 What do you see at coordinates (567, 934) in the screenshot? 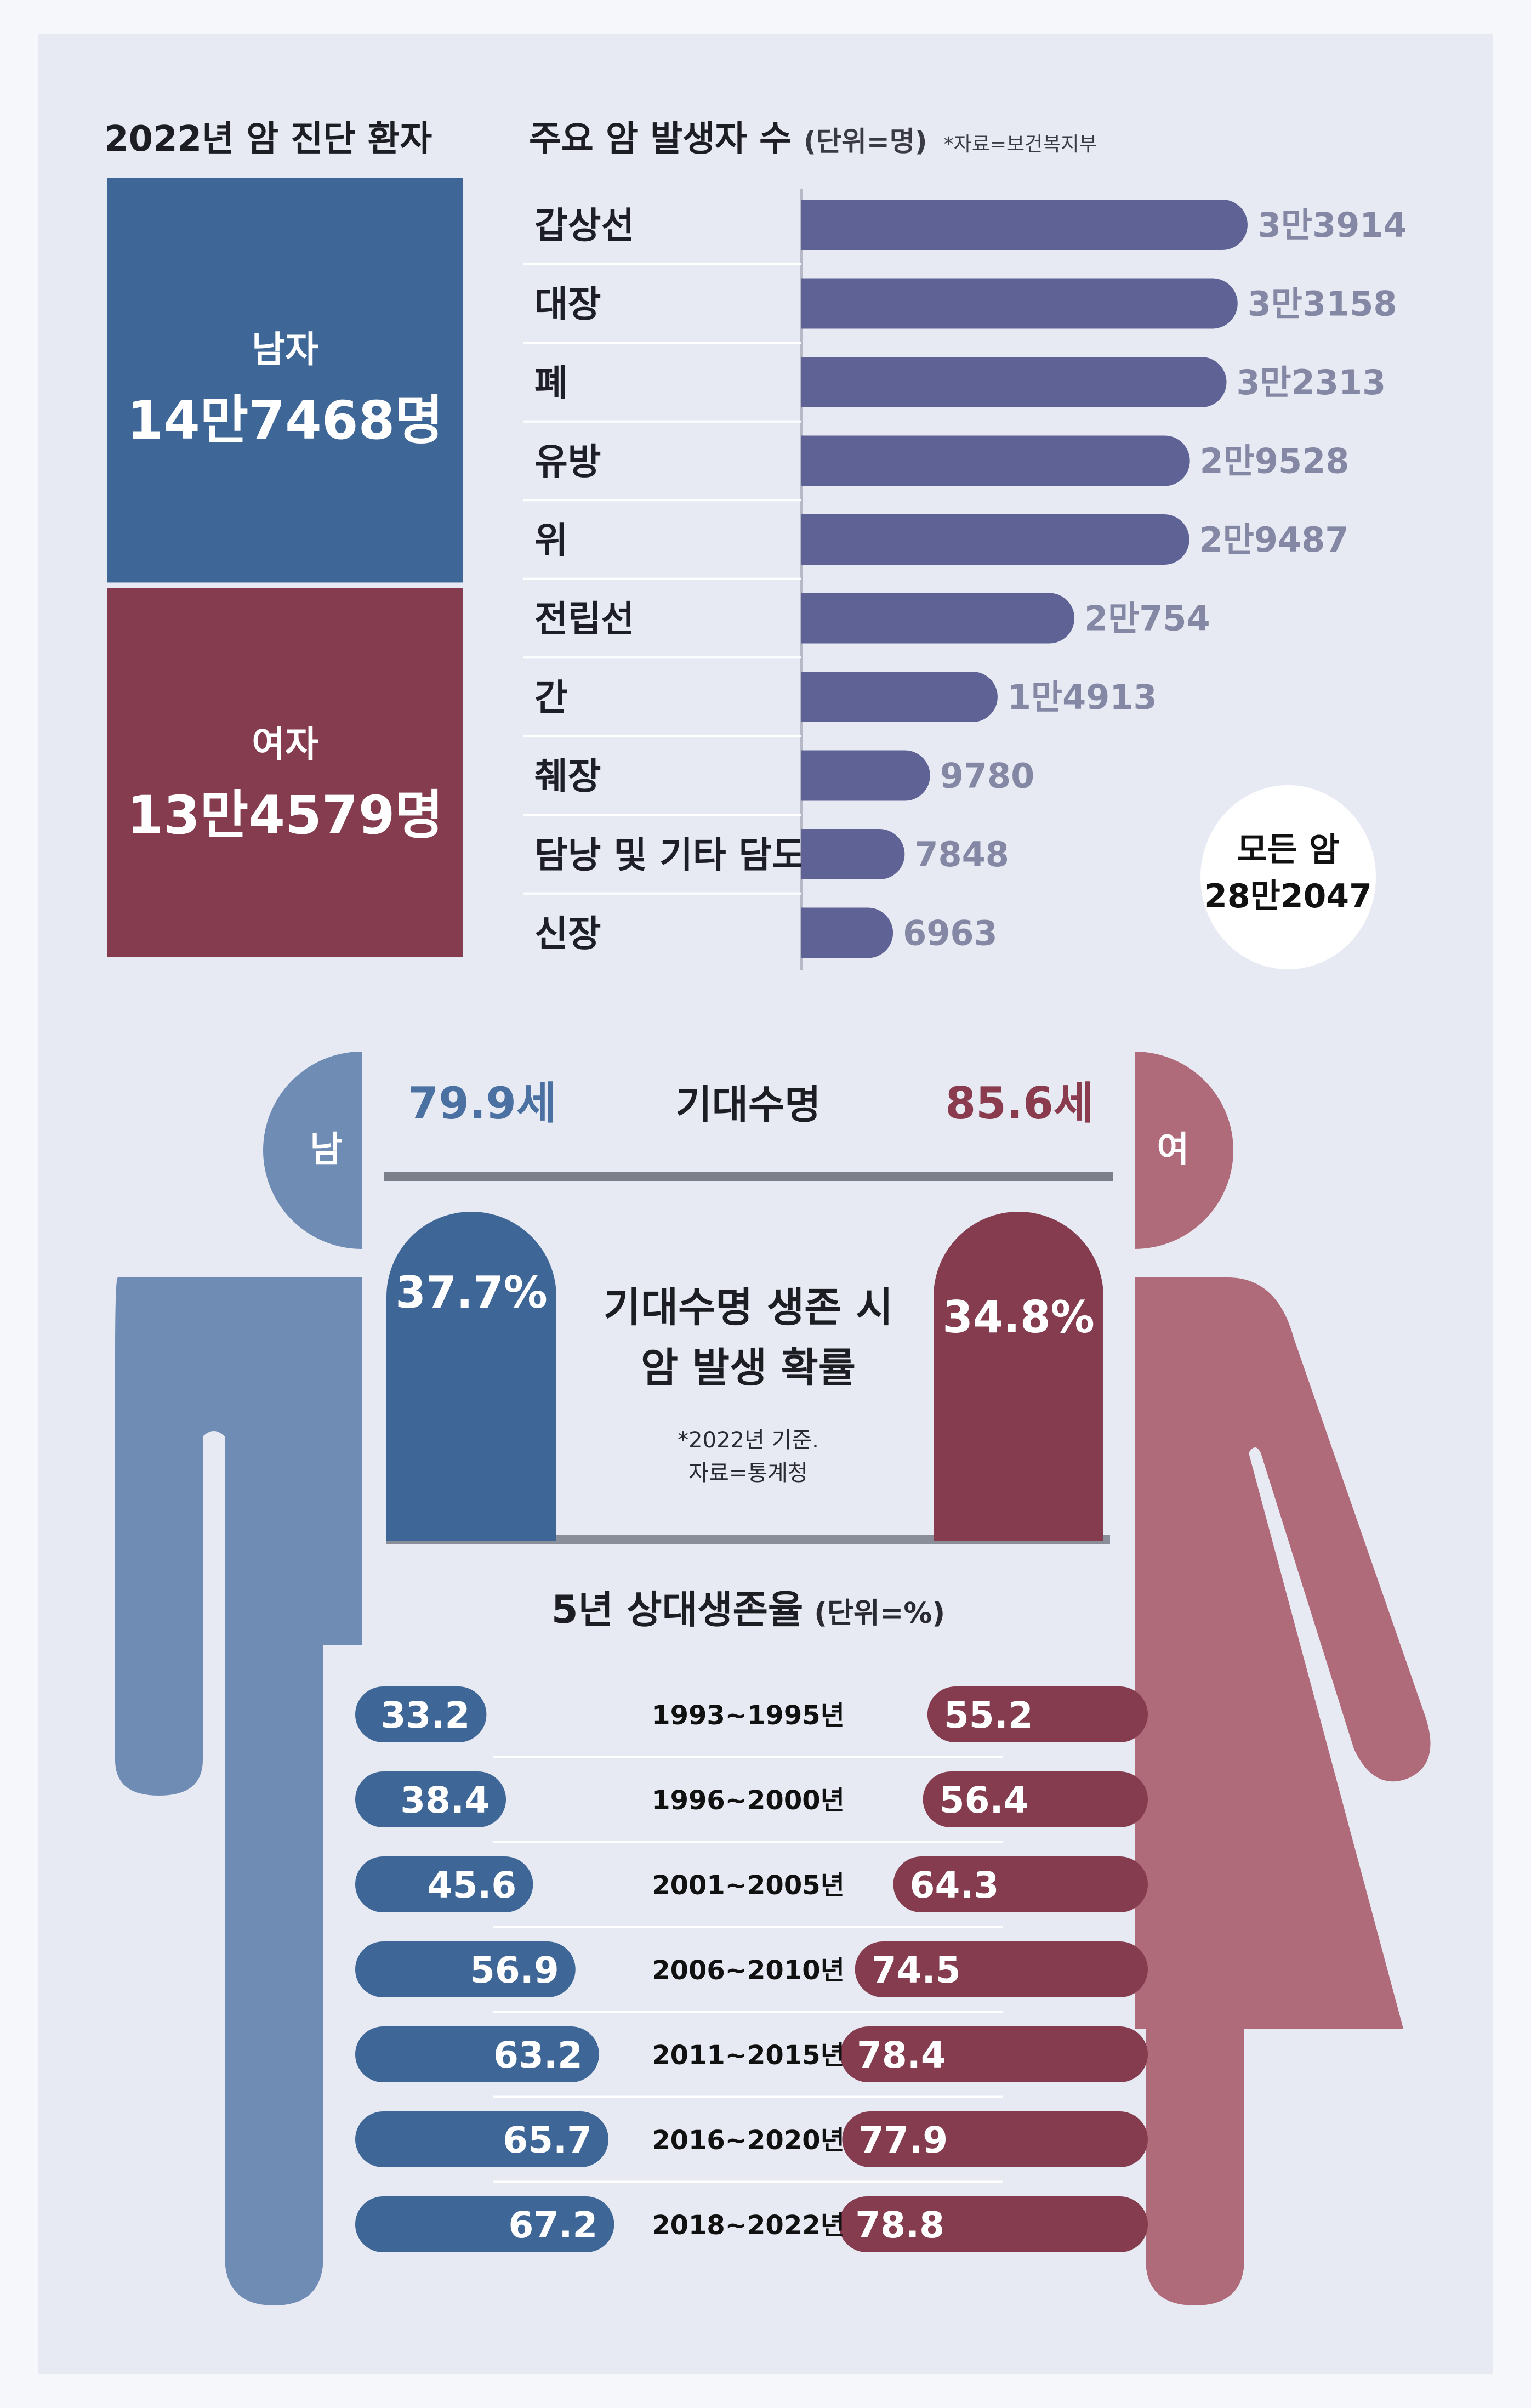
I see `category-label: 신장` at bounding box center [567, 934].